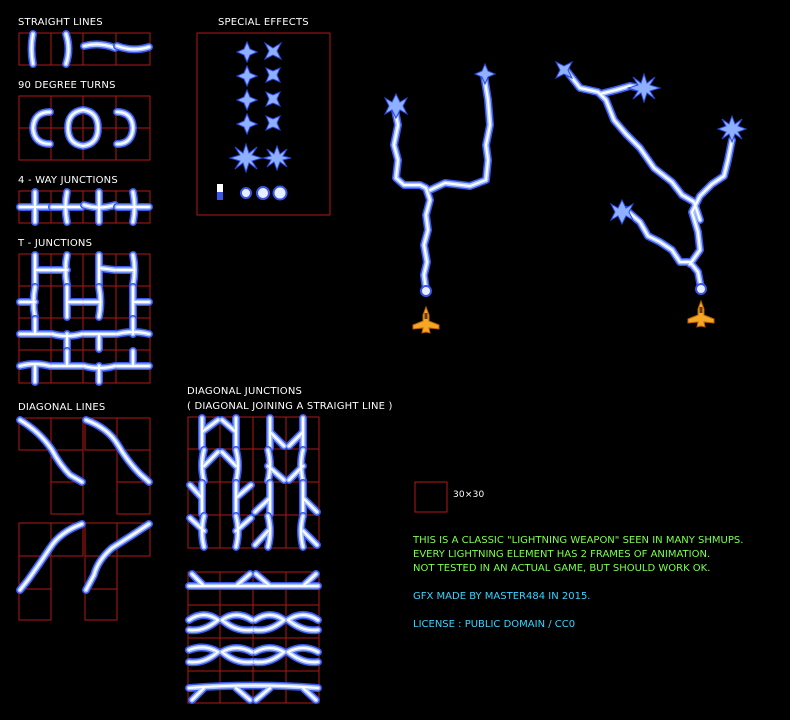 The width and height of the screenshot is (790, 720). I want to click on diagonal-lines-grid, so click(84, 518).